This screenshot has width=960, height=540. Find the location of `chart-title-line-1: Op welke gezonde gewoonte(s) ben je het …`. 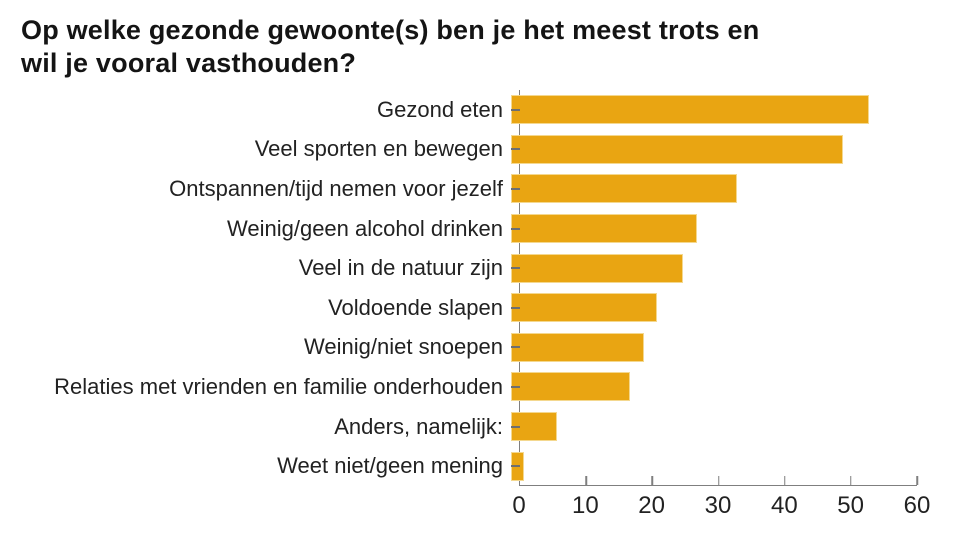

chart-title-line-1: Op welke gezonde gewoonte(s) ben je het … is located at coordinates (390, 30).